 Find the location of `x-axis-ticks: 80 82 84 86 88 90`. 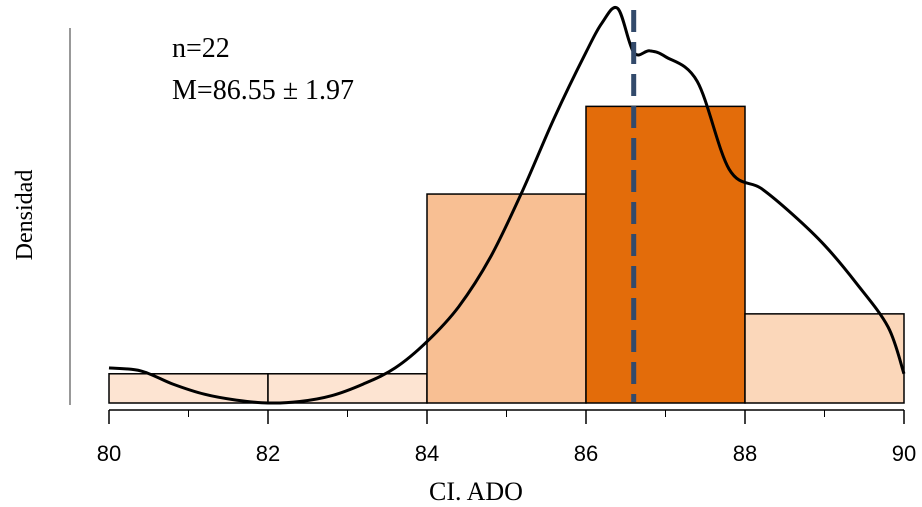

x-axis-ticks: 80 82 84 86 88 90 is located at coordinates (506, 438).